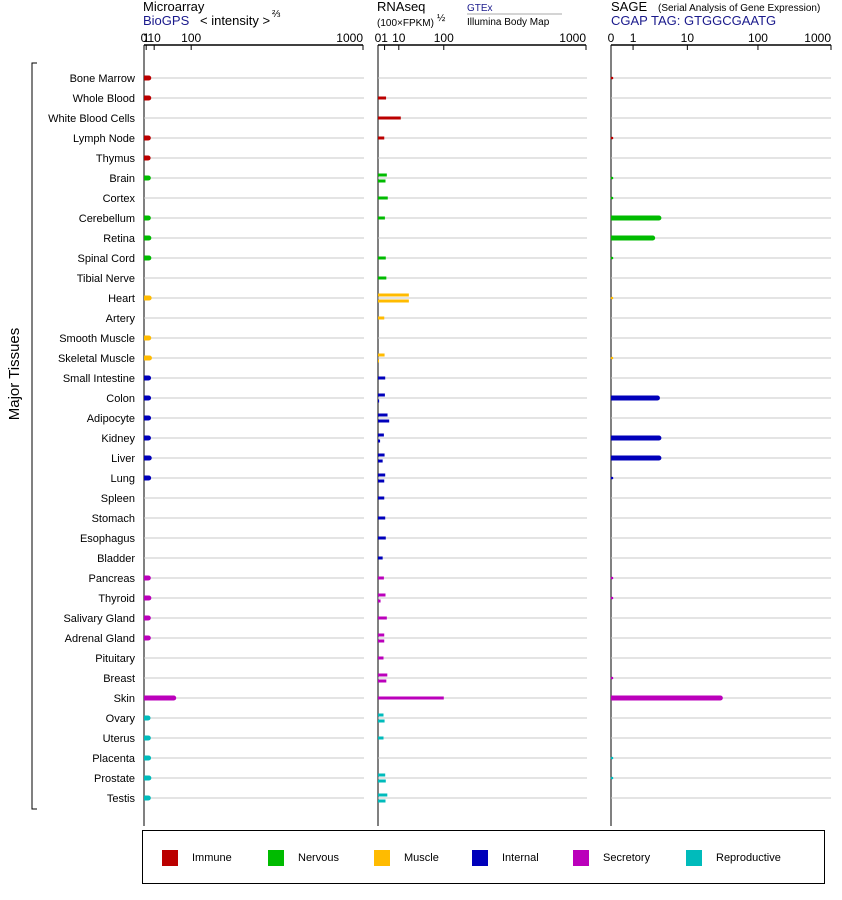  Describe the element at coordinates (405, 23) in the screenshot. I see `rnaseq-unit: (100×FPKM)` at that location.